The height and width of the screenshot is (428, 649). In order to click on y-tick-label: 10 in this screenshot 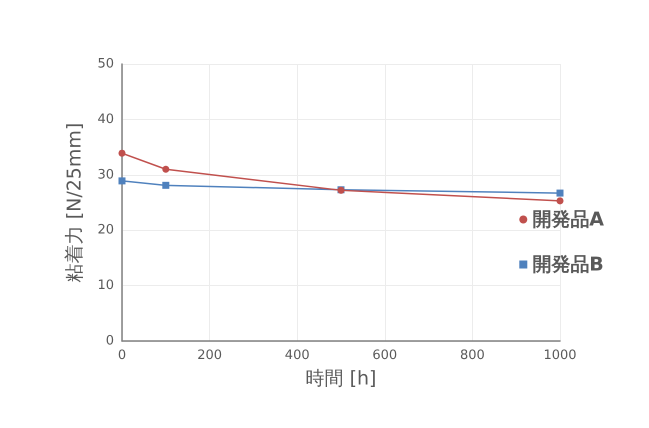, I will do `click(105, 286)`.